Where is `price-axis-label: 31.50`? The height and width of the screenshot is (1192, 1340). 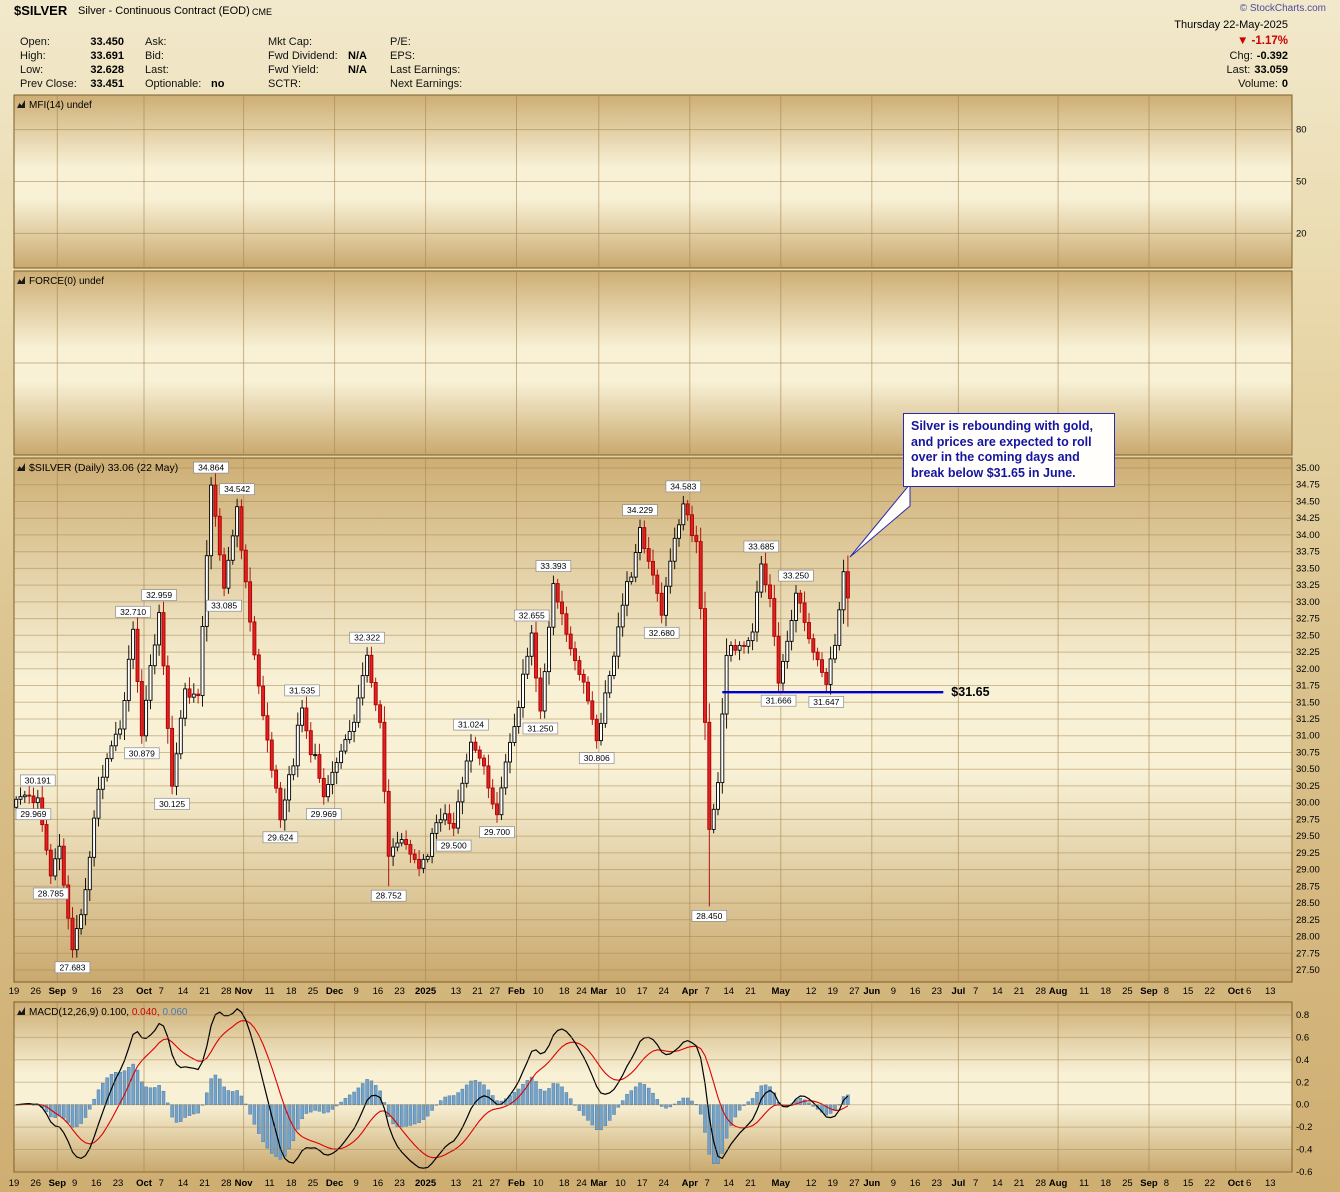
price-axis-label: 31.50 is located at coordinates (1308, 702).